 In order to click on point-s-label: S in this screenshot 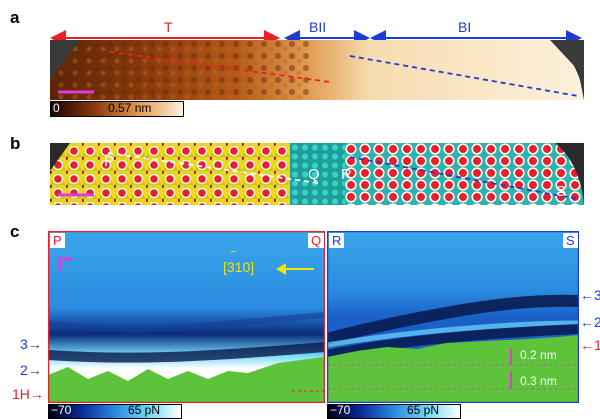, I will do `click(561, 191)`.